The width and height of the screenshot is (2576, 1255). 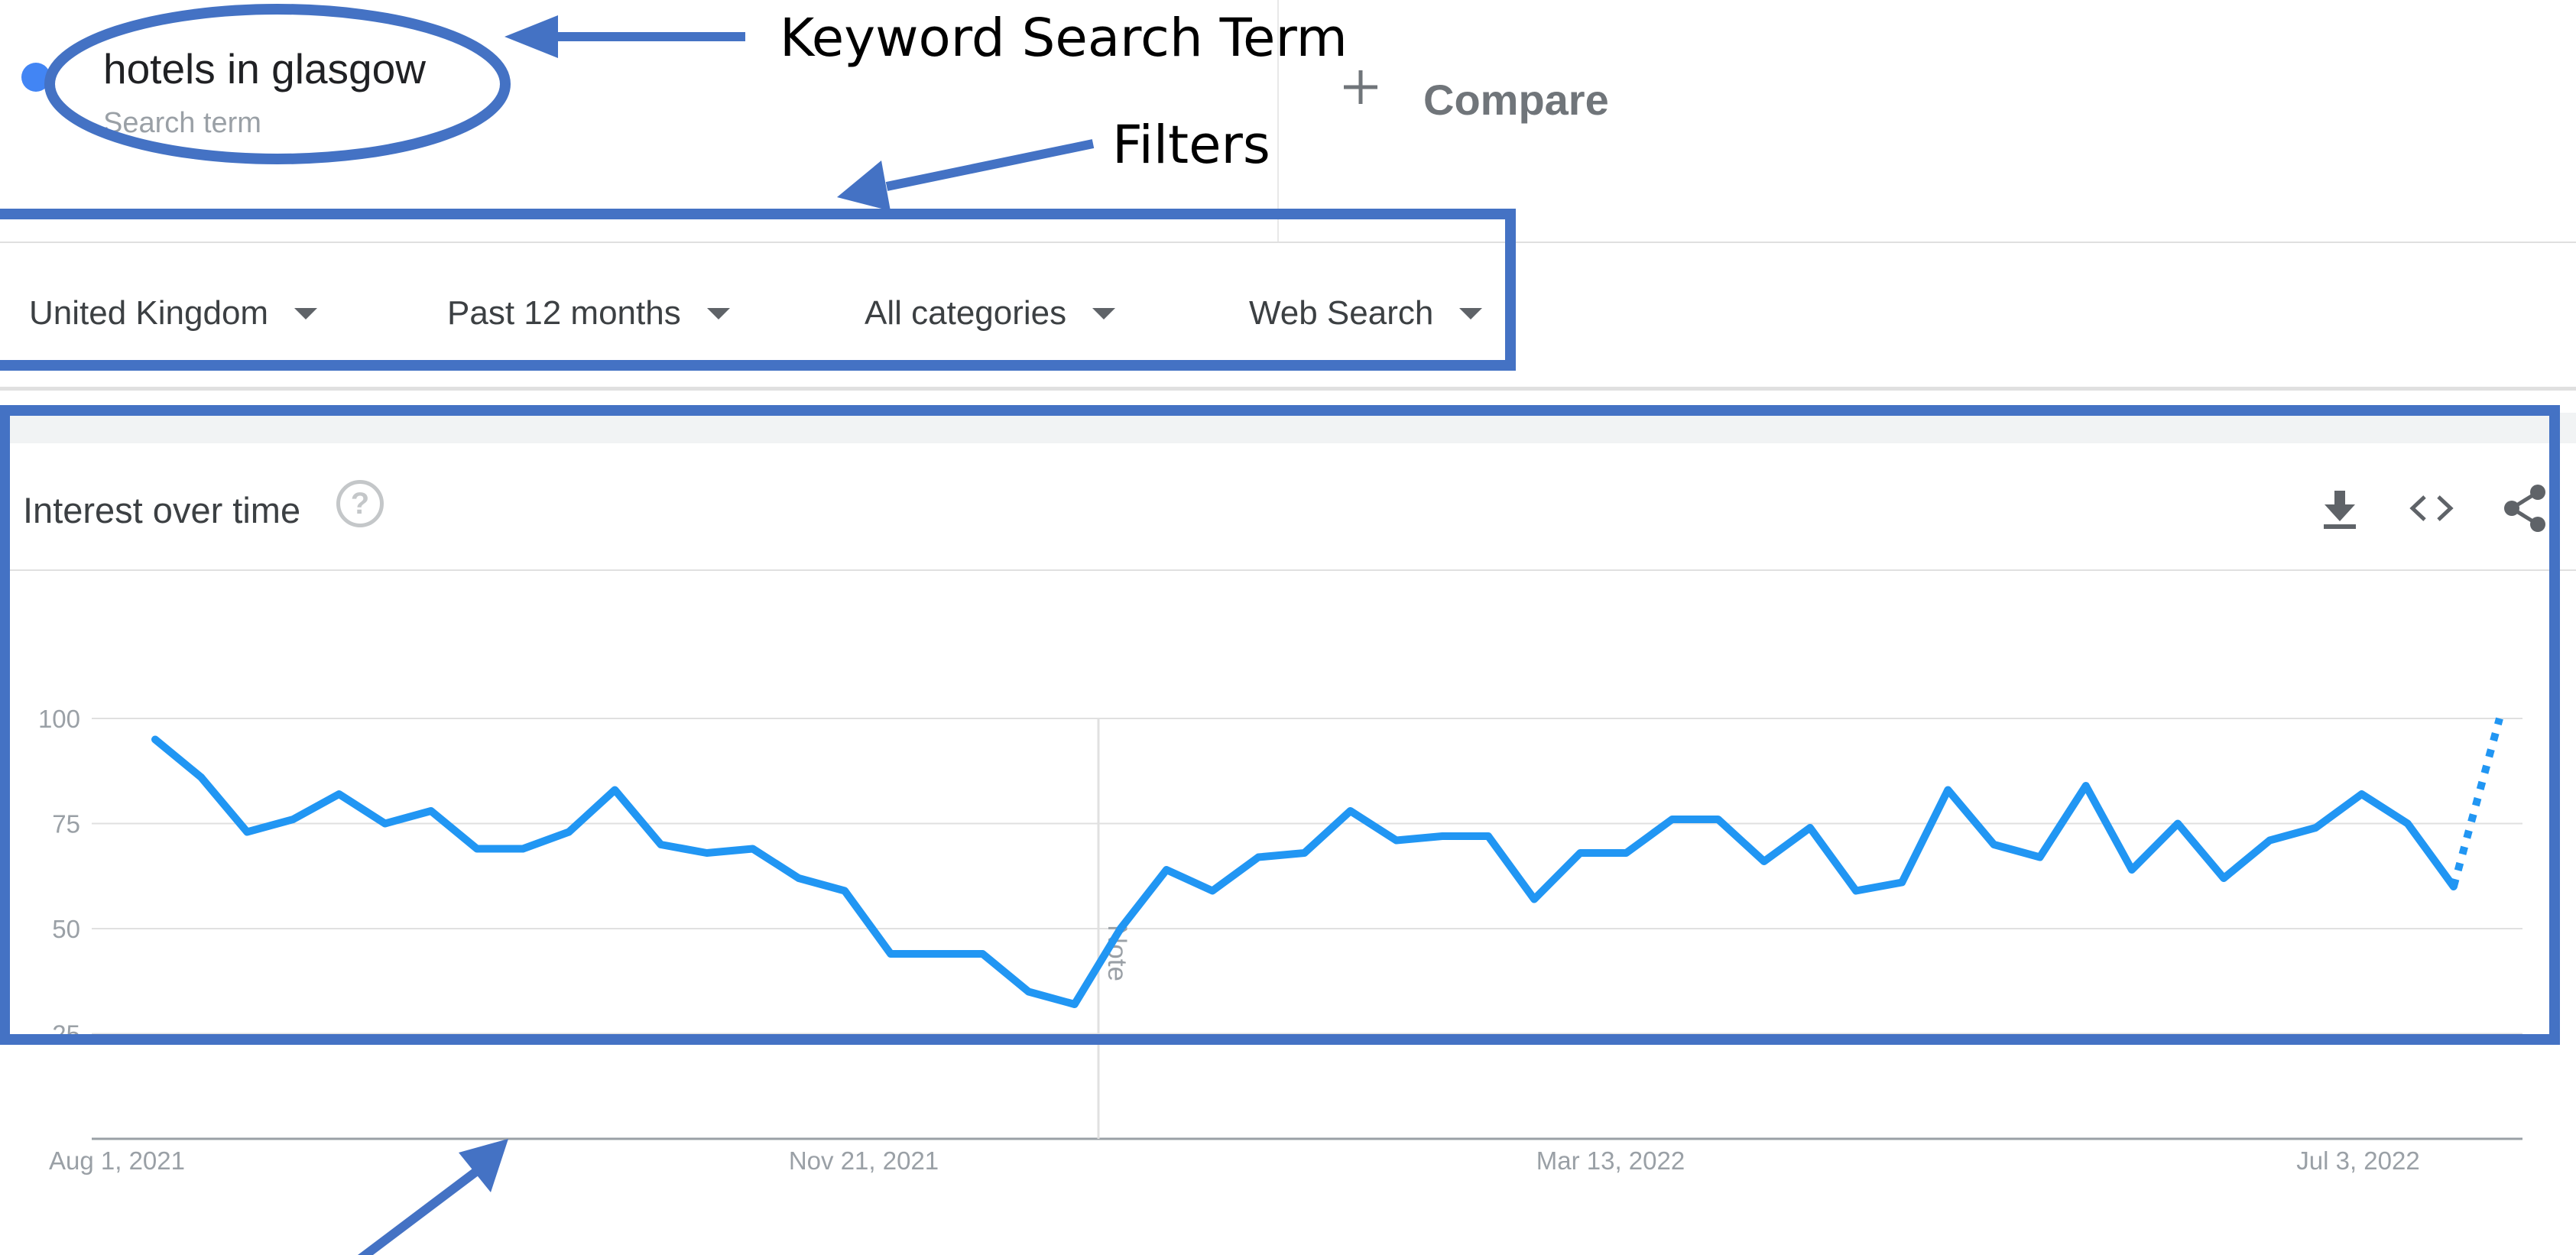 I want to click on header-divider, so click(x=1278, y=122).